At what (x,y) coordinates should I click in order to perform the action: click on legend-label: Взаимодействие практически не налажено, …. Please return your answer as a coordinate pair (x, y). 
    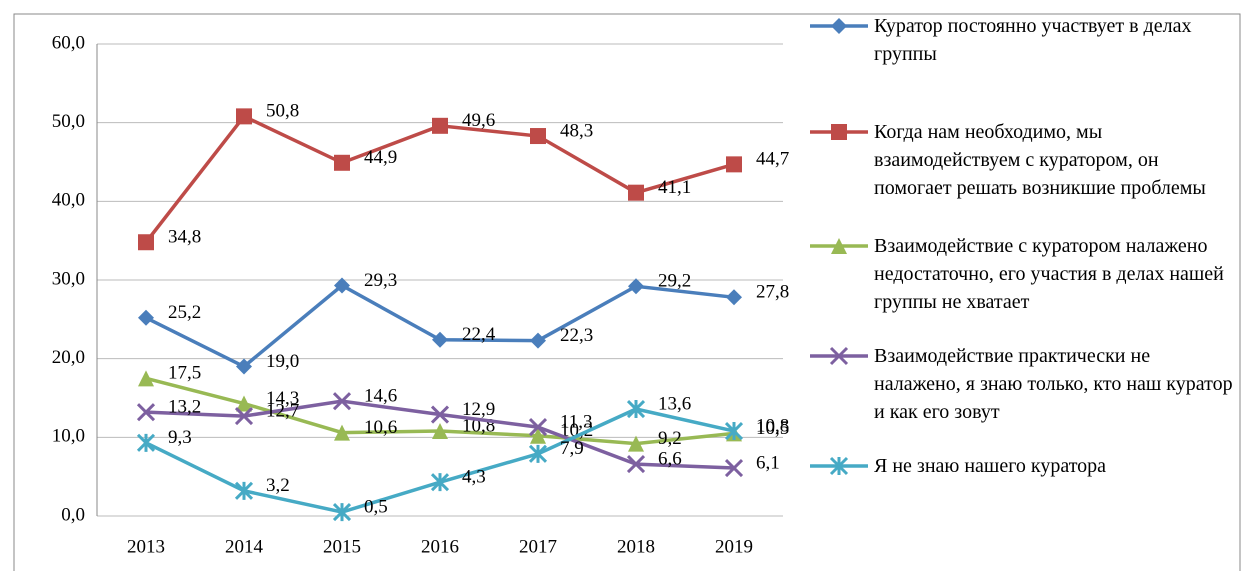
    Looking at the image, I should click on (1053, 384).